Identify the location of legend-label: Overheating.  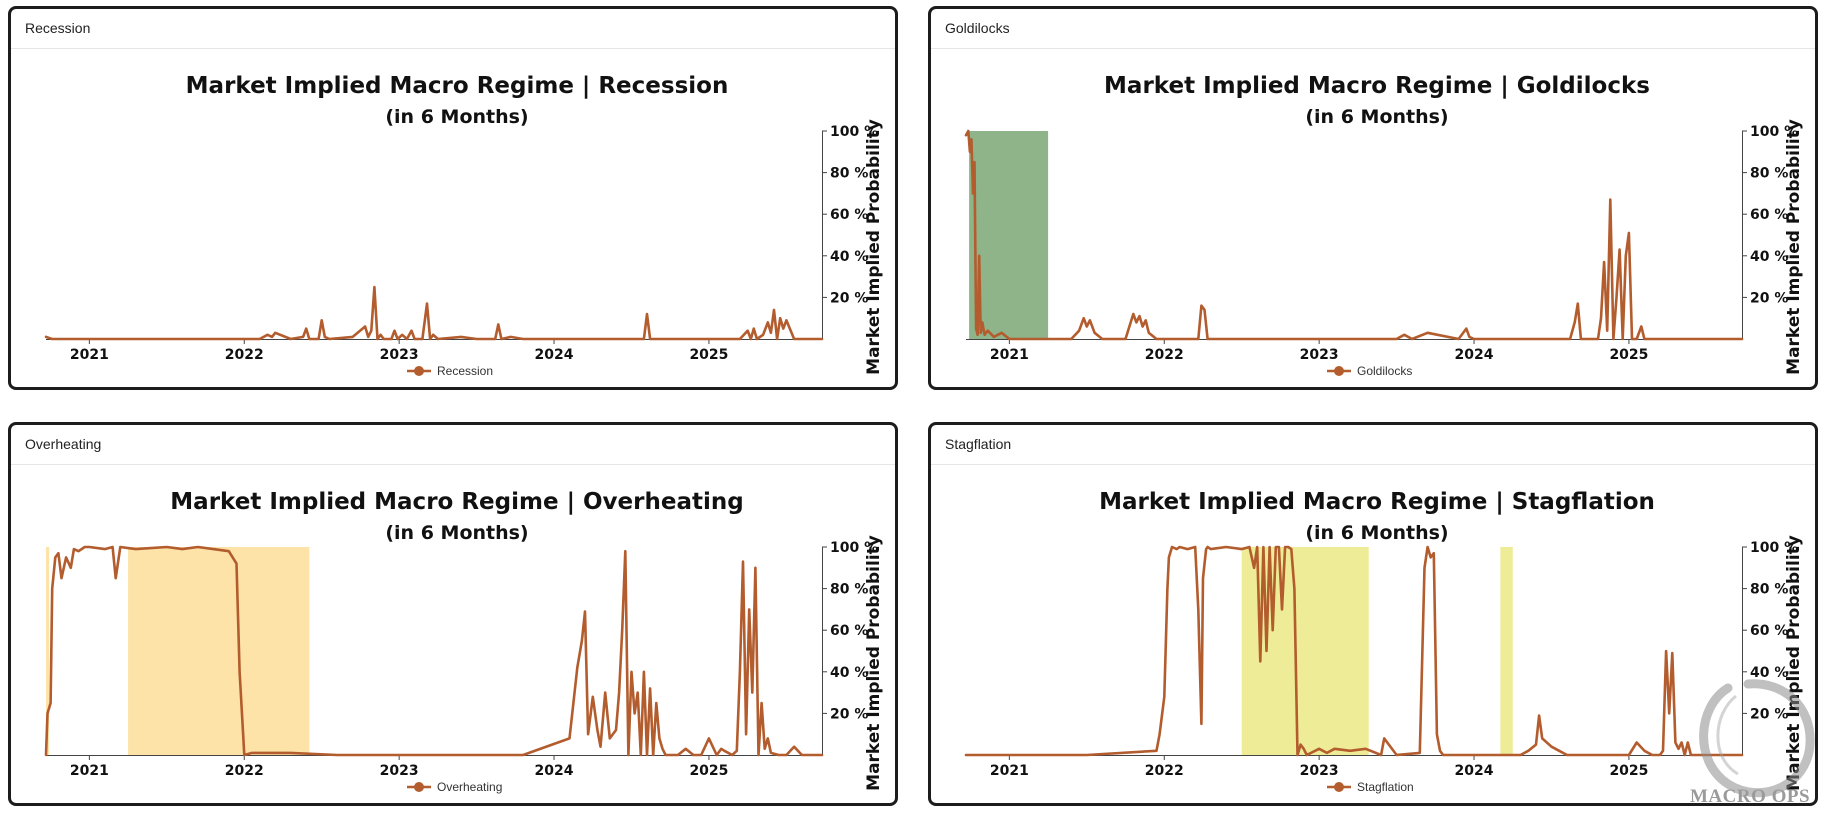
(469, 787).